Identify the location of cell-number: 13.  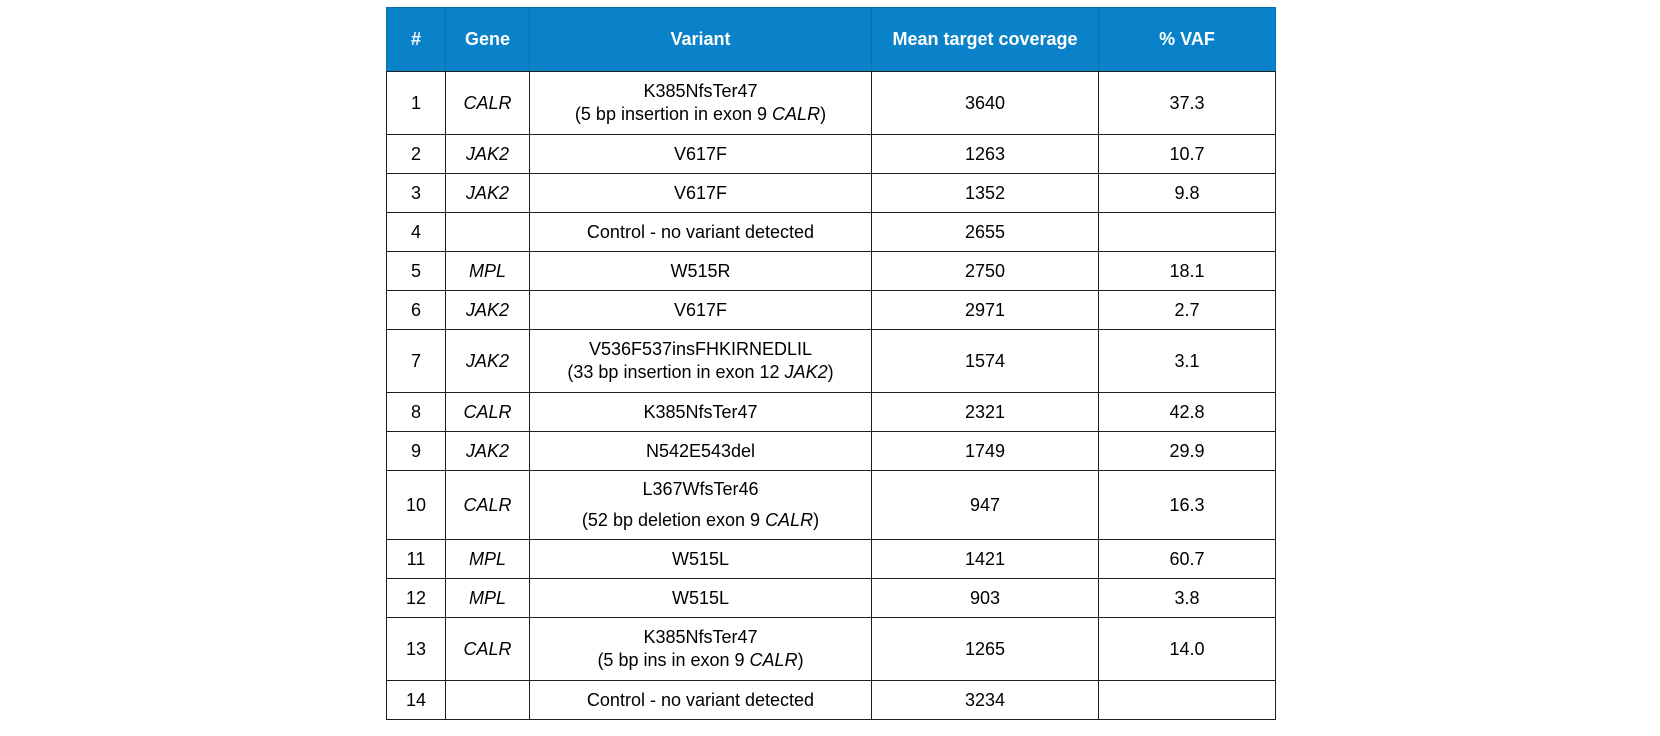
(416, 649).